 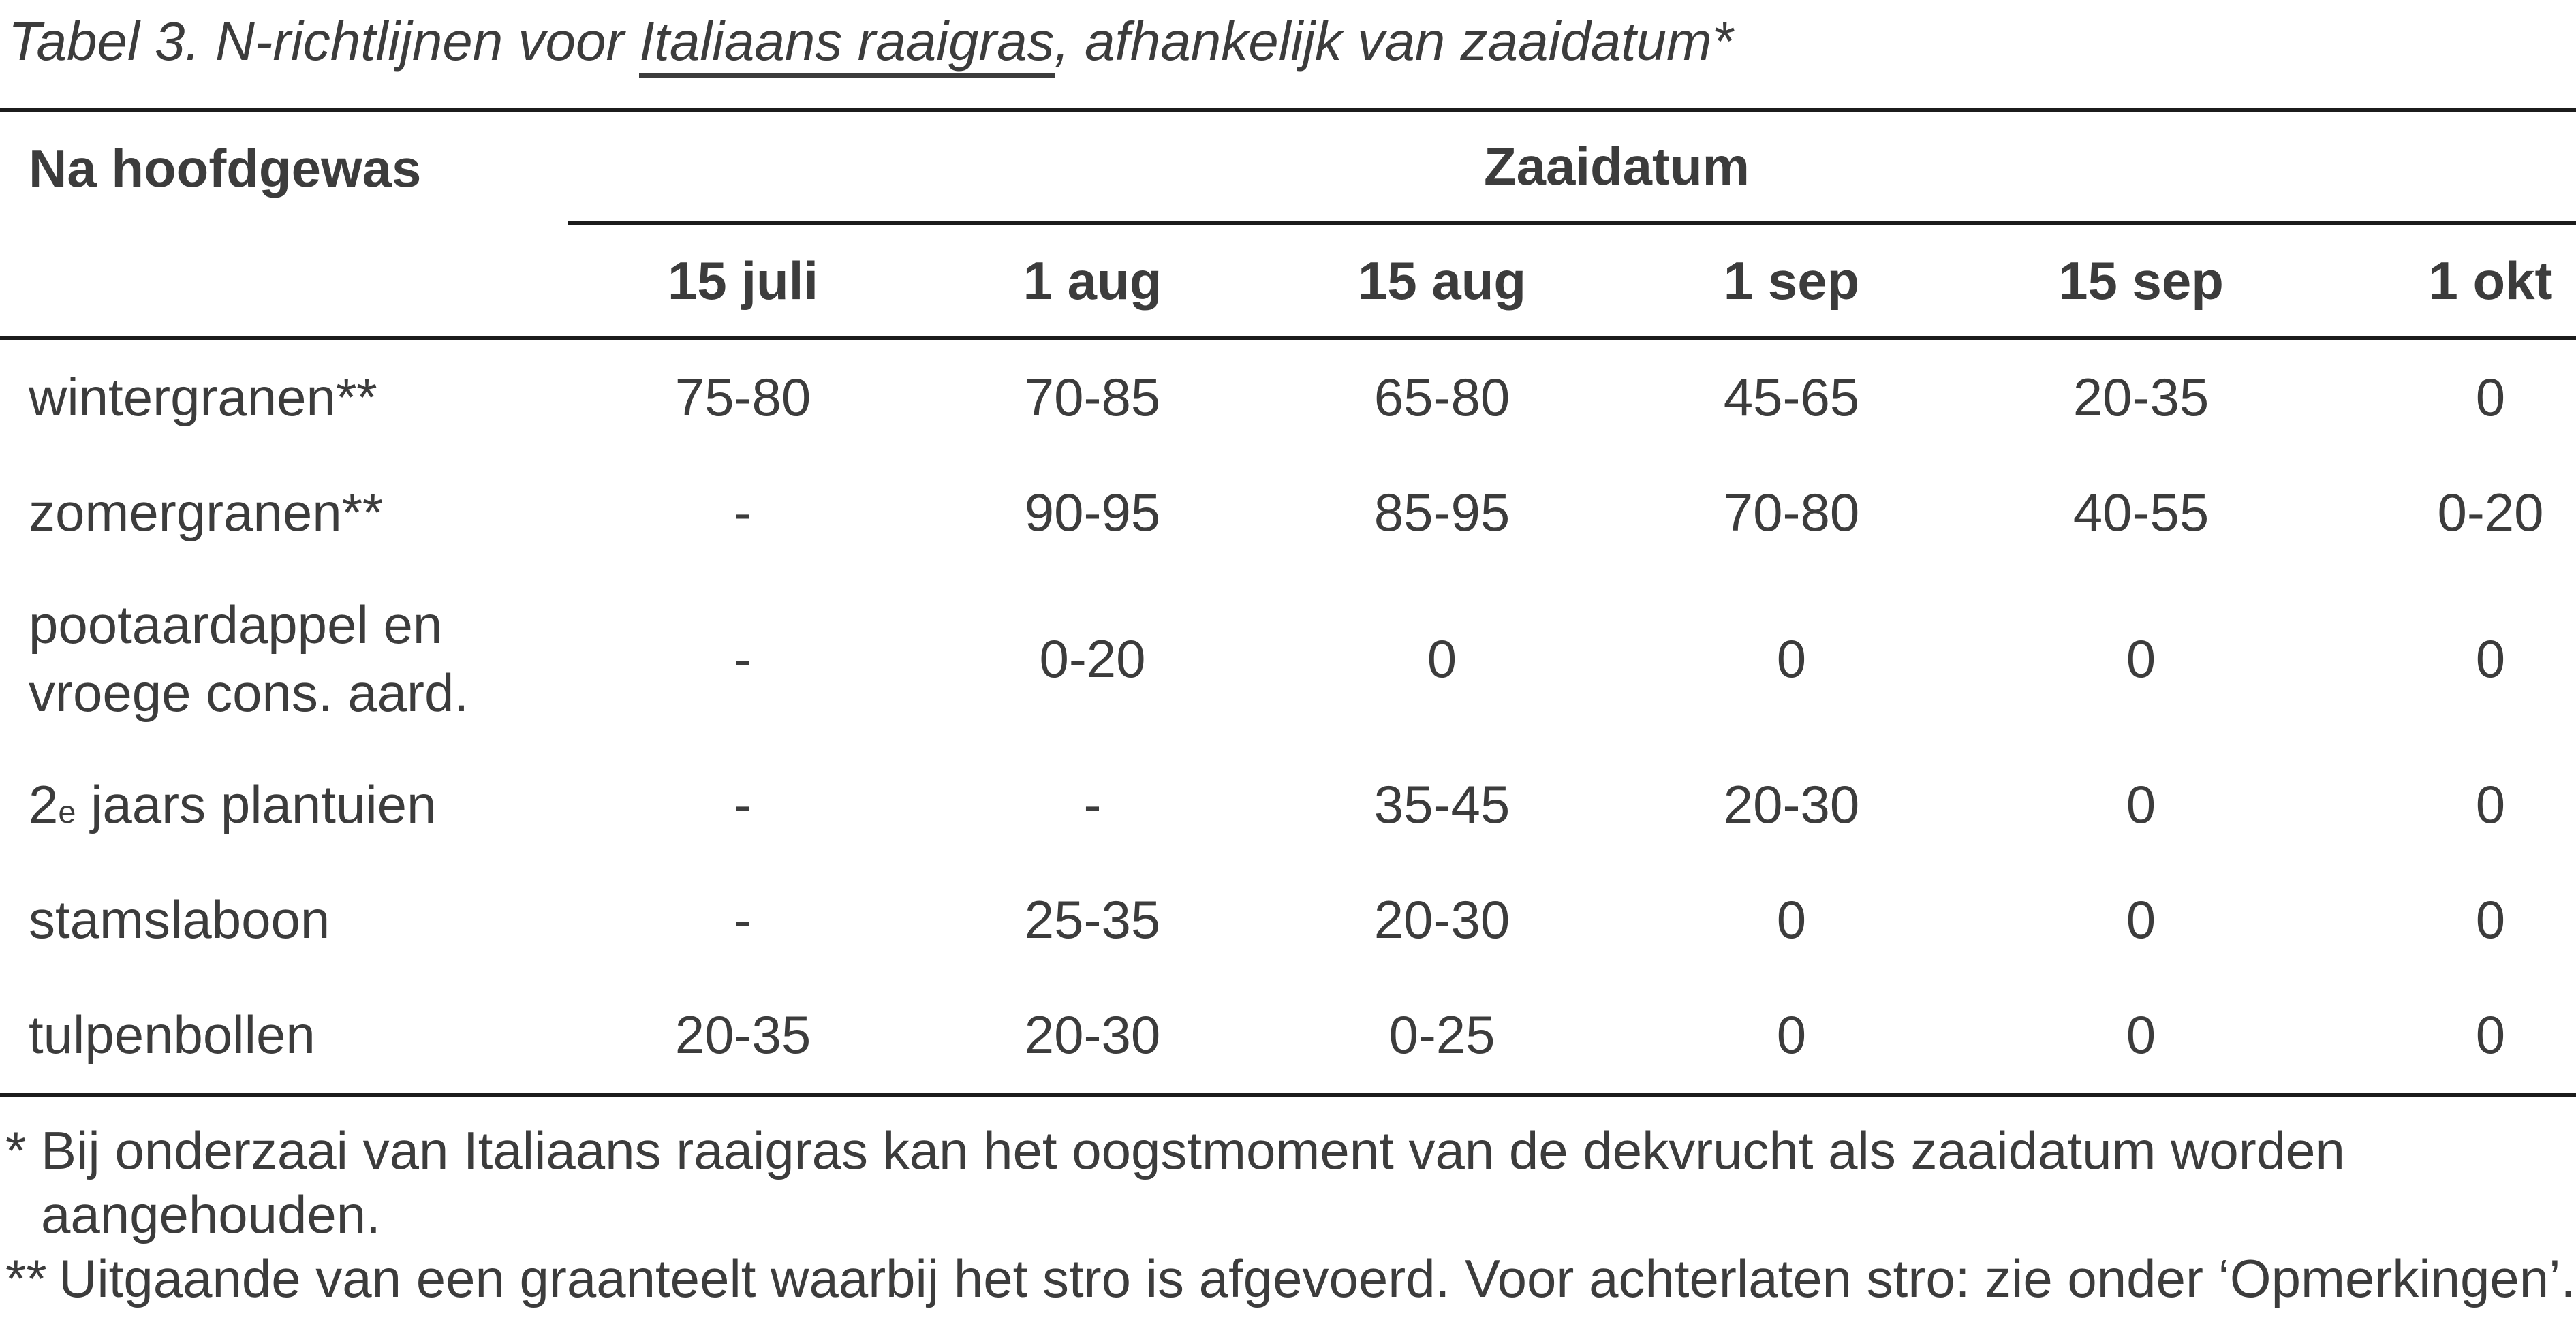 I want to click on data-cell: 45-65, so click(x=1792, y=397).